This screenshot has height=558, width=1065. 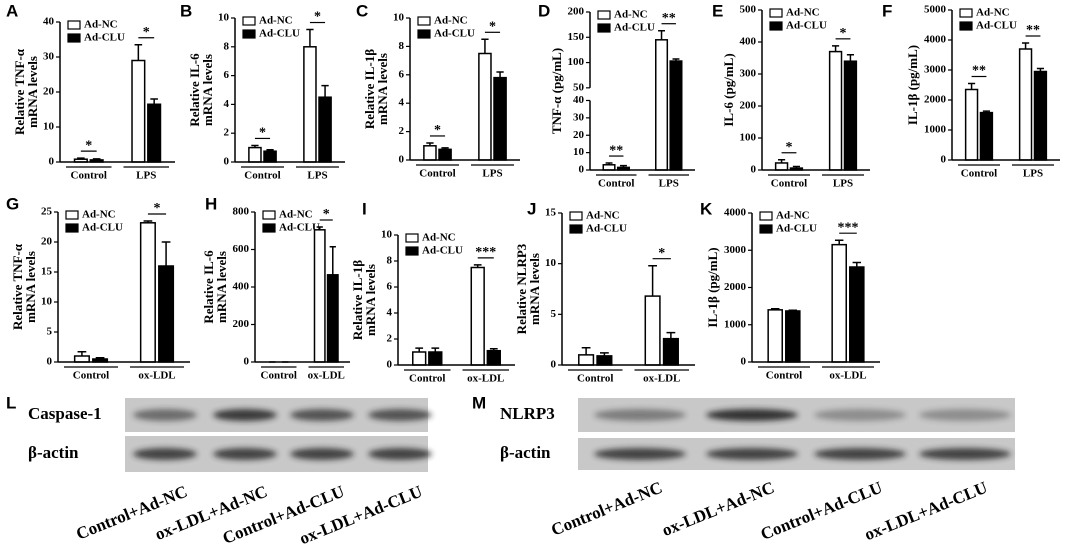 I want to click on y-tick-label: 50, so click(x=579, y=87).